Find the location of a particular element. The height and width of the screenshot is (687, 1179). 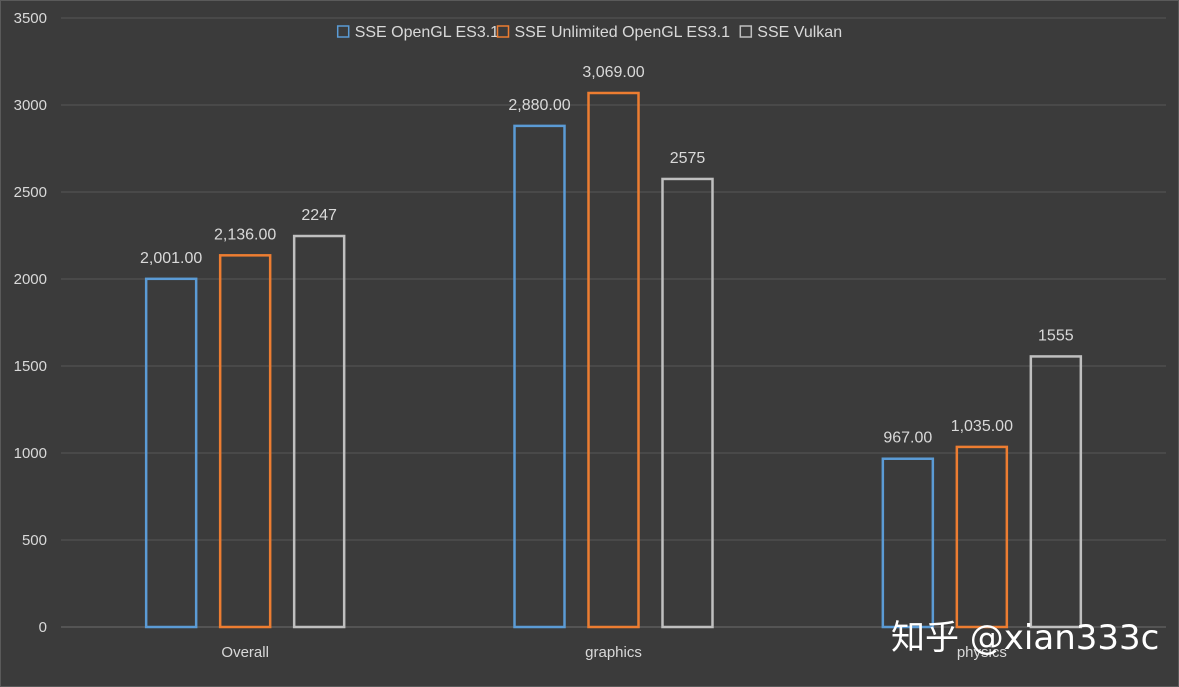

data-label: 3,069.00 is located at coordinates (613, 72).